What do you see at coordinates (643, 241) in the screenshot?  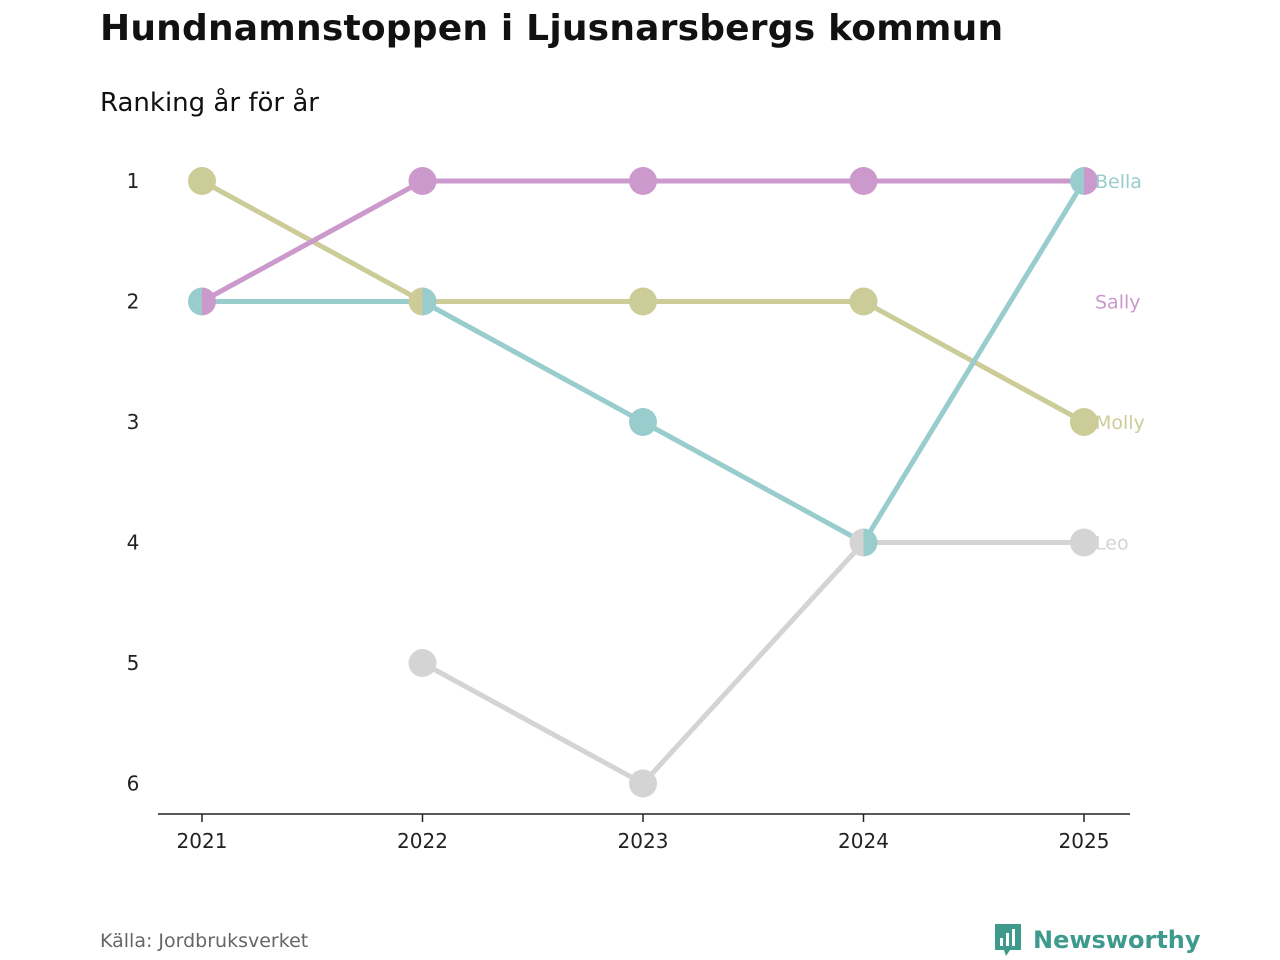 I see `series-line-sally` at bounding box center [643, 241].